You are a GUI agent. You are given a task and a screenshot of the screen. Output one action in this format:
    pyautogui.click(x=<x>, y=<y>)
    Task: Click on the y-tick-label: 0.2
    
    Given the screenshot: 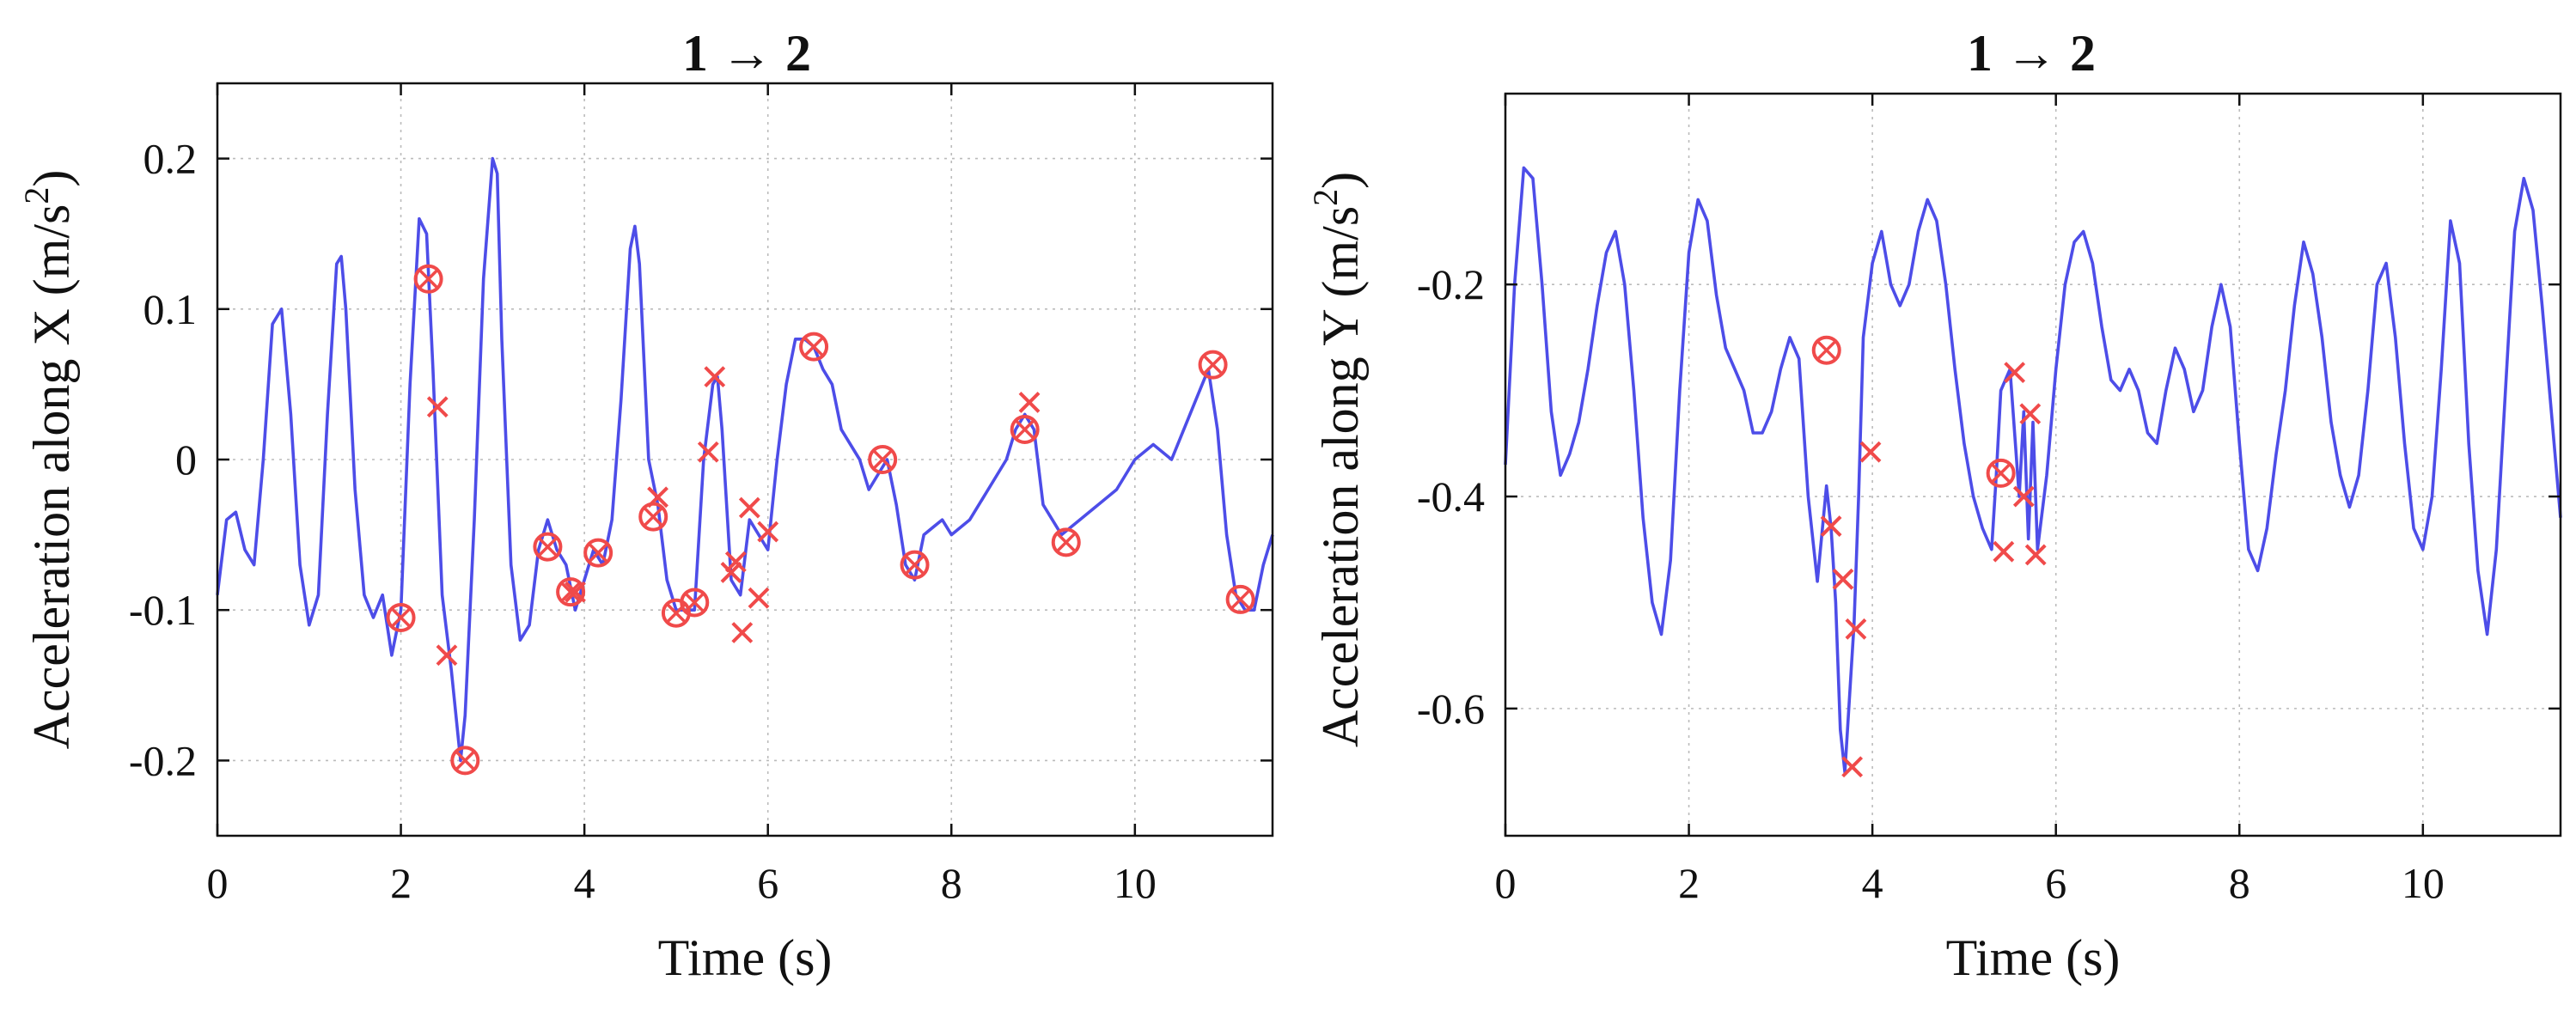 What is the action you would take?
    pyautogui.click(x=170, y=159)
    